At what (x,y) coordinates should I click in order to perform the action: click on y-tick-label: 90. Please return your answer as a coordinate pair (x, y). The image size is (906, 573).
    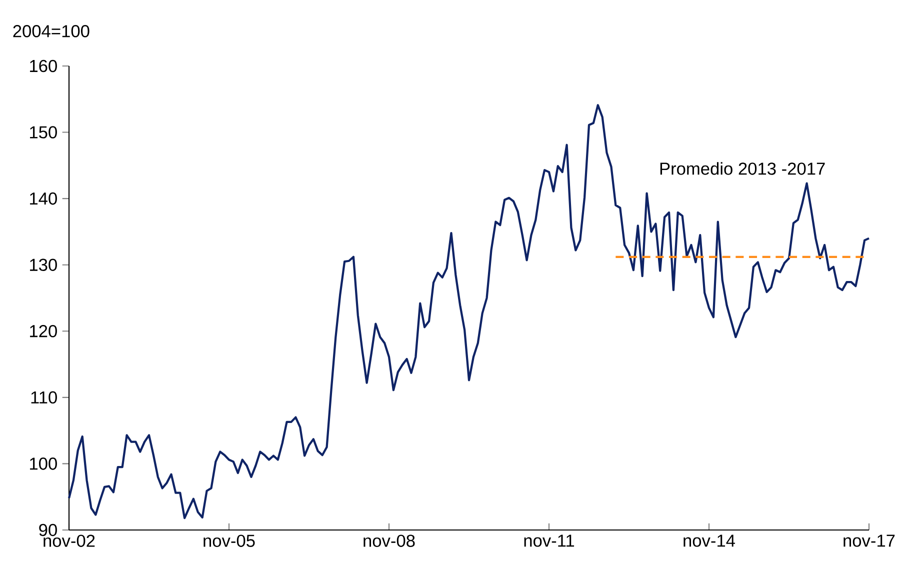
    Looking at the image, I should click on (48, 530).